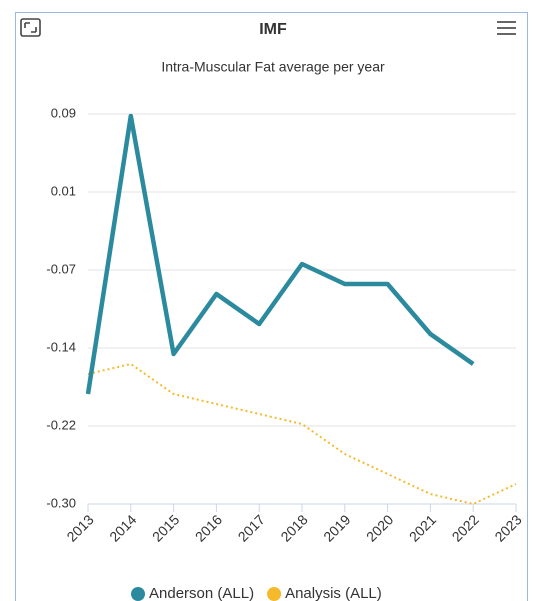 This screenshot has width=534, height=601. What do you see at coordinates (273, 67) in the screenshot?
I see `chart-subtitle: Intra-Muscular Fat average per year` at bounding box center [273, 67].